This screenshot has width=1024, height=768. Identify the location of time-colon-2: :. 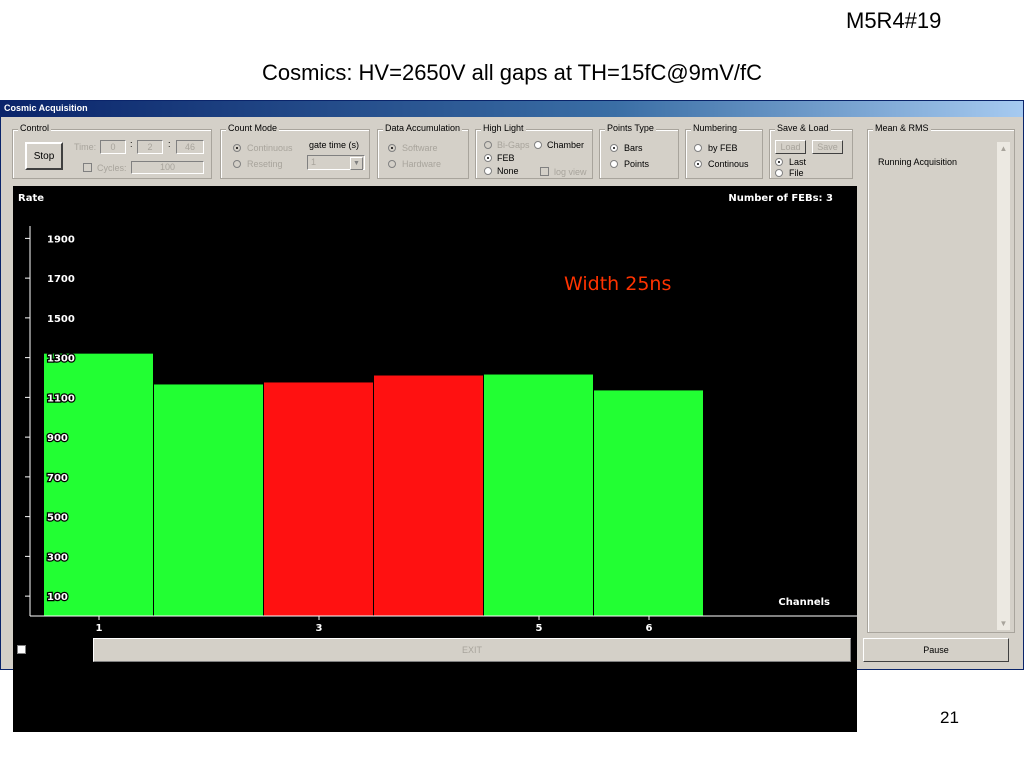
(169, 144).